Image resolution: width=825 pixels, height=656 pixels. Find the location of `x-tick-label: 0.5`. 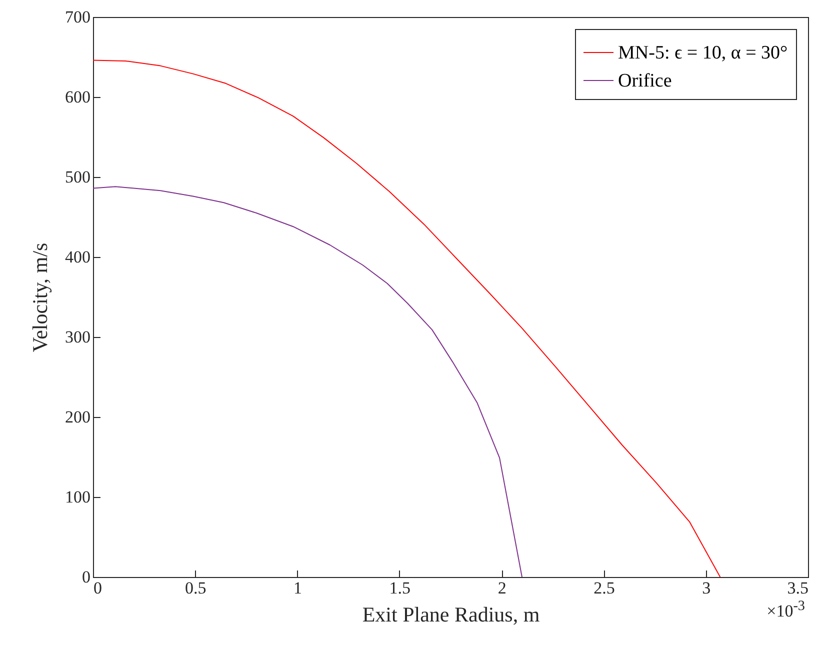

x-tick-label: 0.5 is located at coordinates (195, 588).